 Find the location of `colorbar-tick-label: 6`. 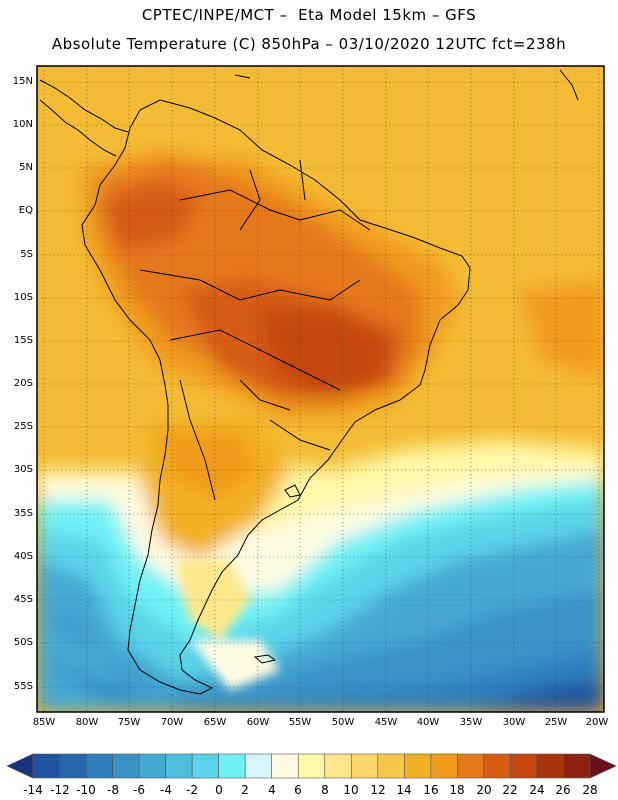

colorbar-tick-label: 6 is located at coordinates (298, 790).